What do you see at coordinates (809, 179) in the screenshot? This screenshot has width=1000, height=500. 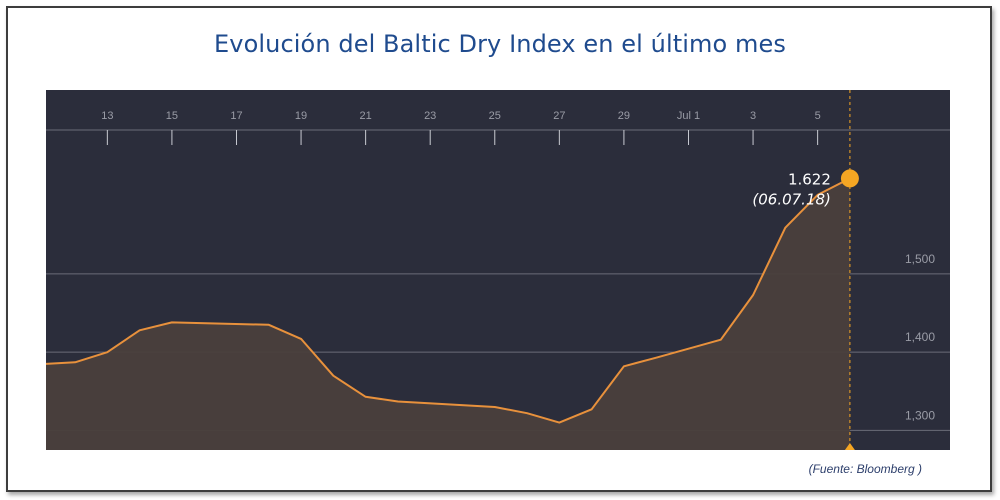 I see `latest-value-label: 1.622` at bounding box center [809, 179].